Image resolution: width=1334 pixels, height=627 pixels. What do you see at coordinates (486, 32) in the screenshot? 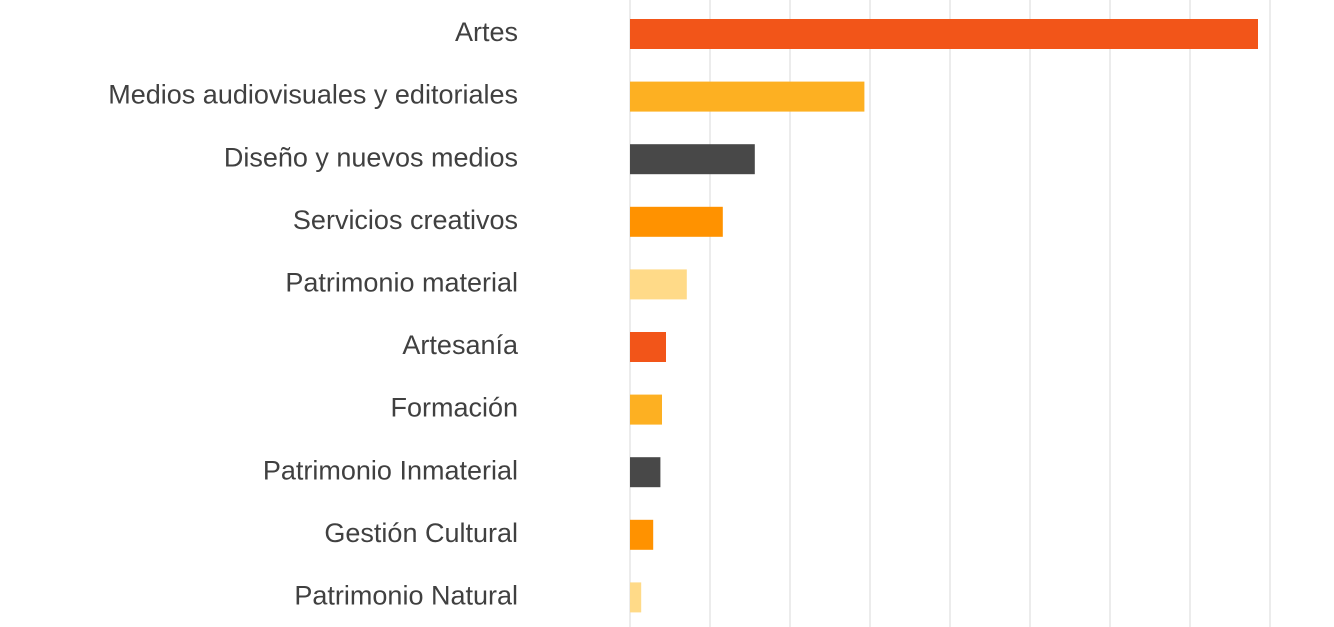
I see `y-tick-label: Artes` at bounding box center [486, 32].